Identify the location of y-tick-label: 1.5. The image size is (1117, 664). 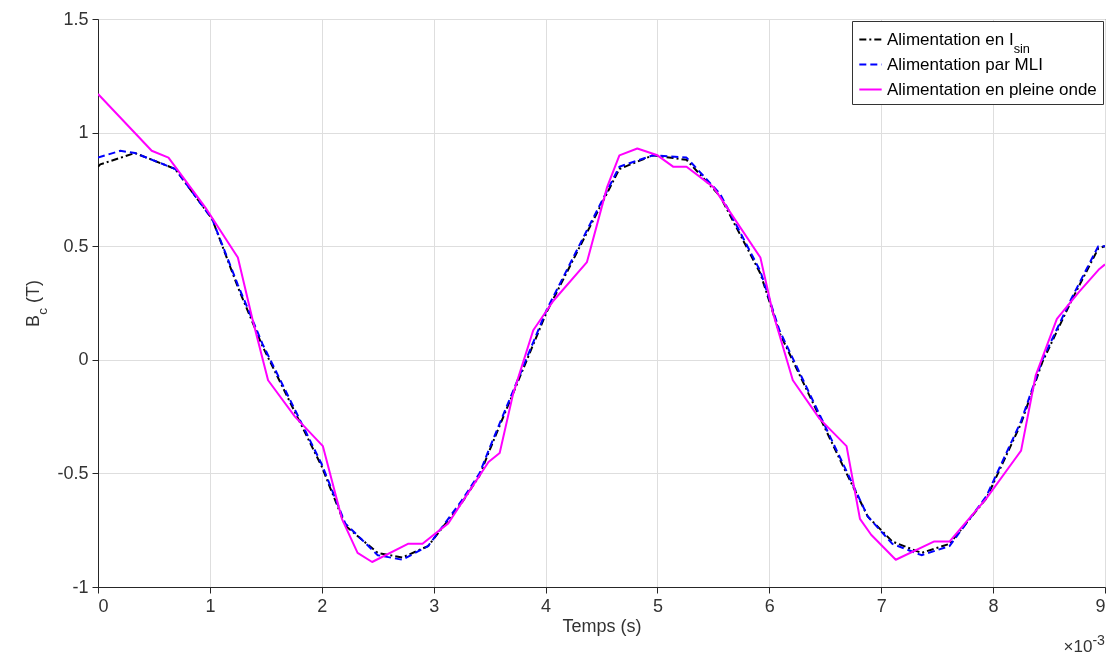
(76, 18).